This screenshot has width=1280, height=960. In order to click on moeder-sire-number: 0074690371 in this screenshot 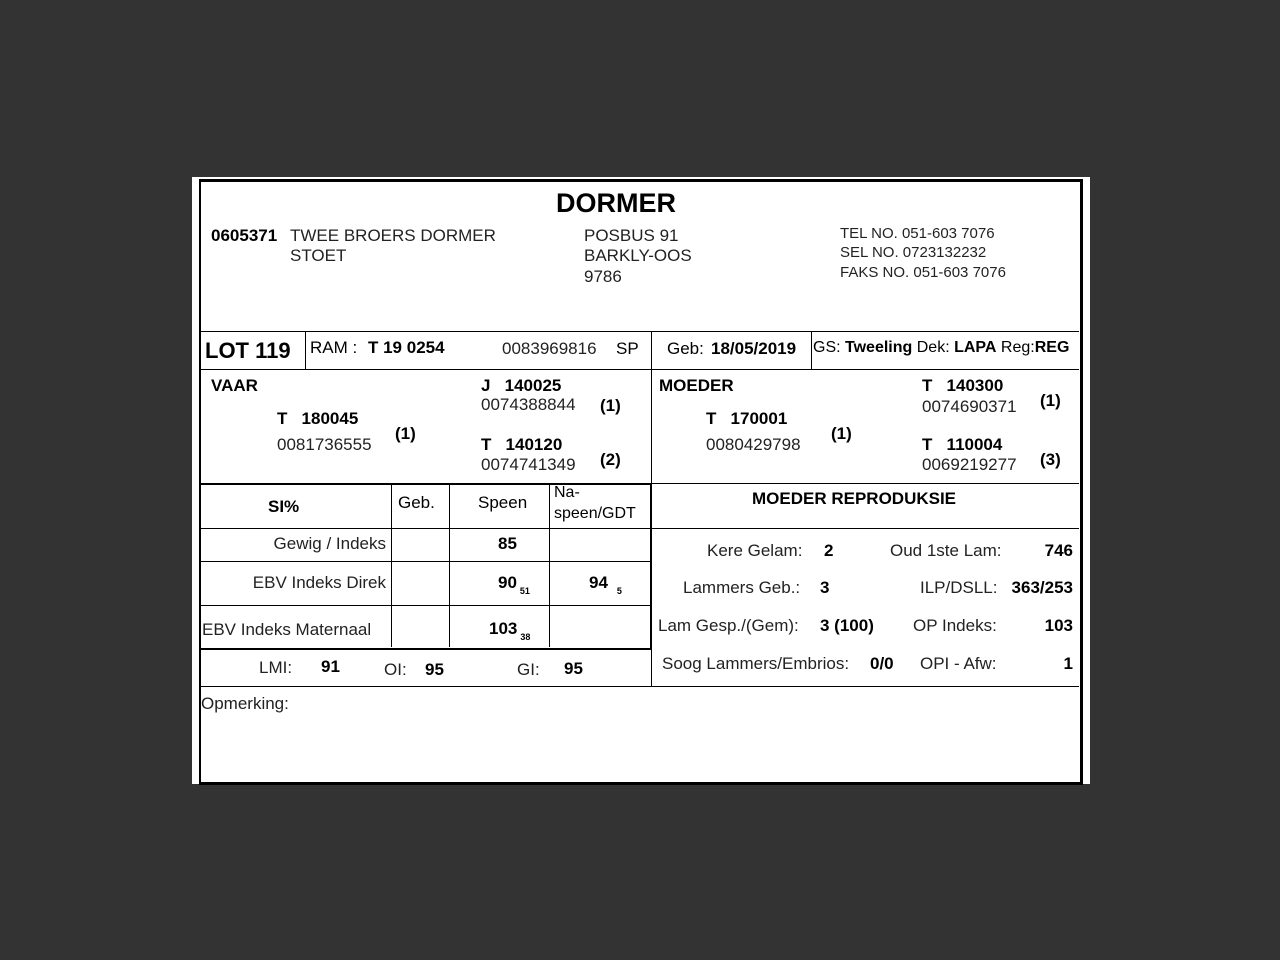, I will do `click(969, 406)`.